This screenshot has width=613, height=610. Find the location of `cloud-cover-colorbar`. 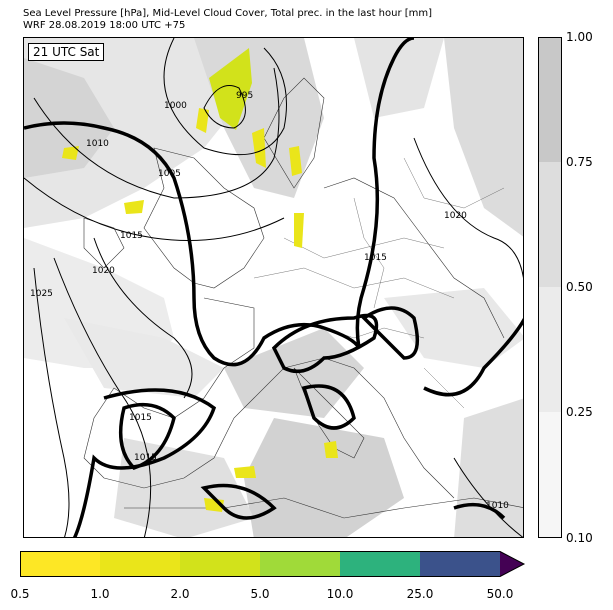

cloud-cover-colorbar is located at coordinates (550, 287).